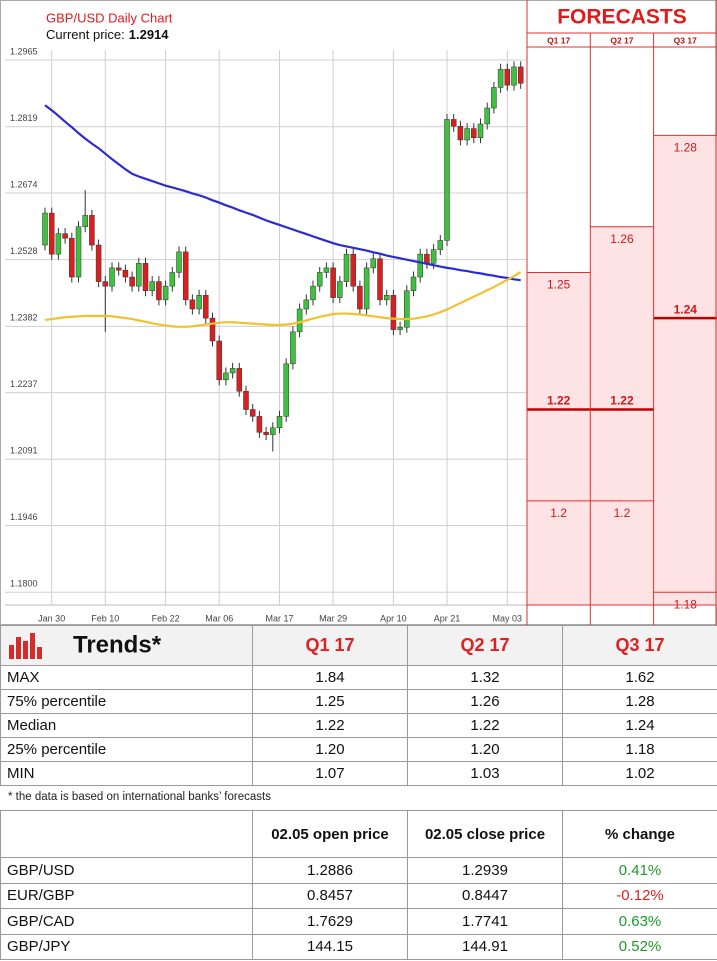 Image resolution: width=717 pixels, height=961 pixels. What do you see at coordinates (126, 895) in the screenshot?
I see `row-label: EUR/GBP` at bounding box center [126, 895].